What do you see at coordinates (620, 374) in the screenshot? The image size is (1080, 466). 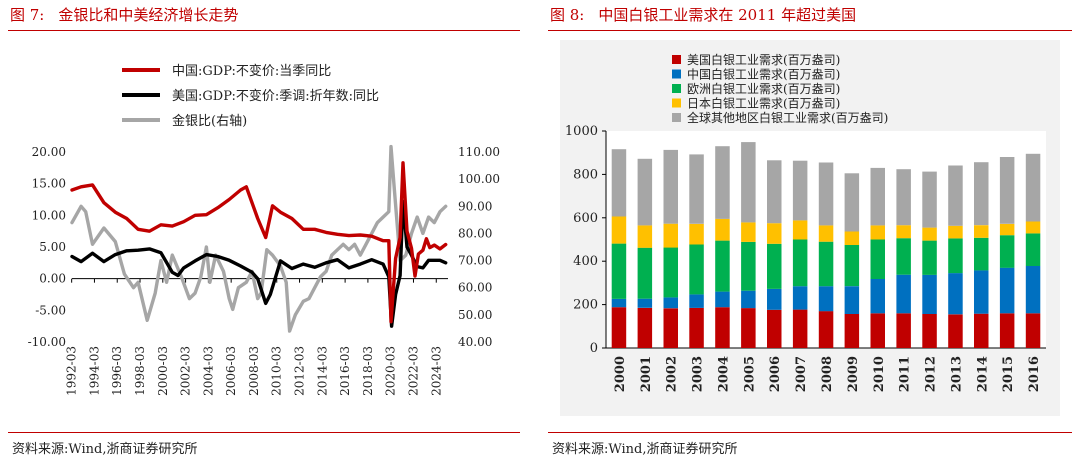 I see `x-tick-label: 2000` at bounding box center [620, 374].